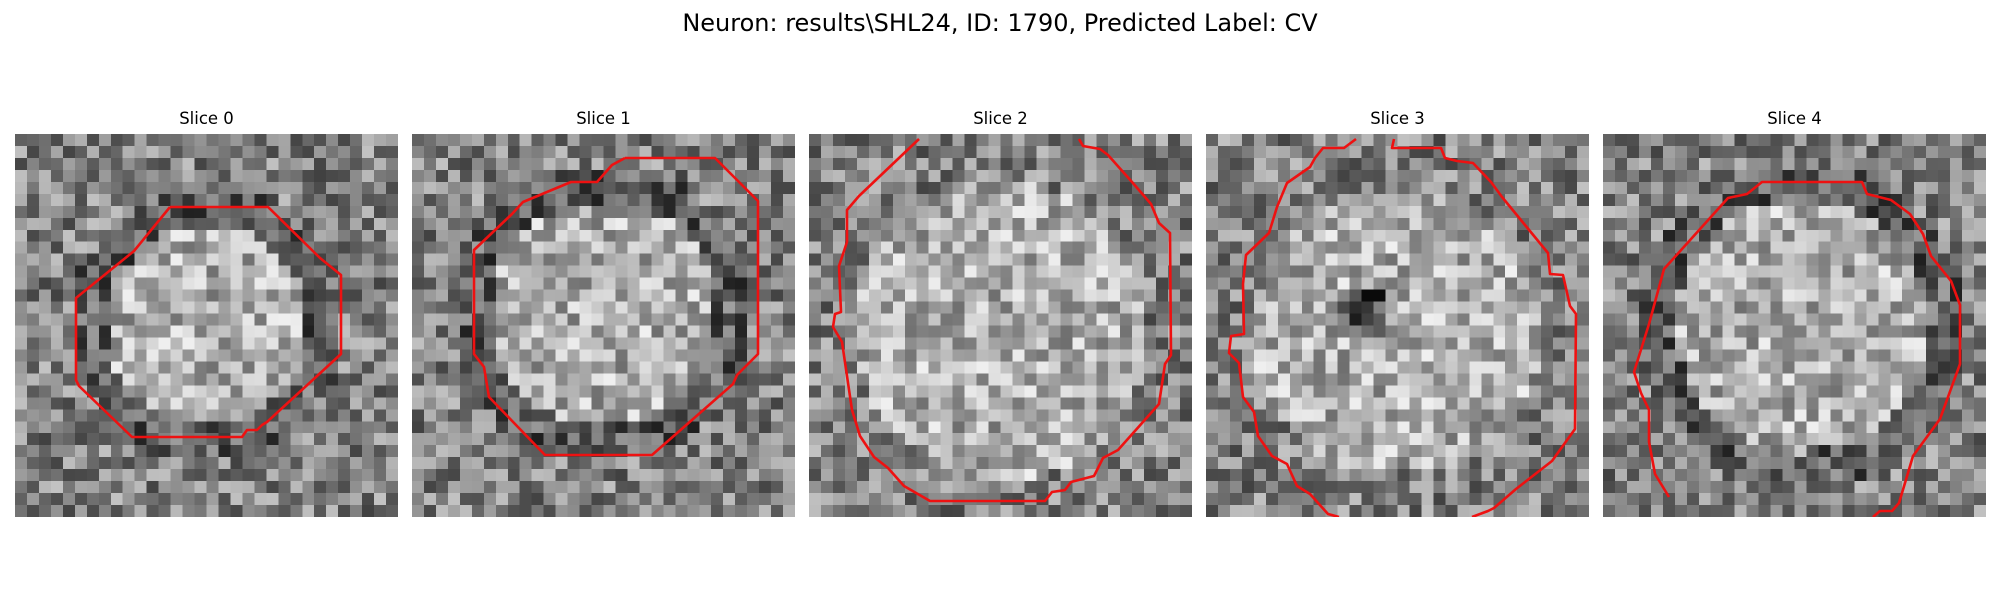 The image size is (2000, 600). I want to click on slice-panel-2: Slice 2, so click(1000, 312).